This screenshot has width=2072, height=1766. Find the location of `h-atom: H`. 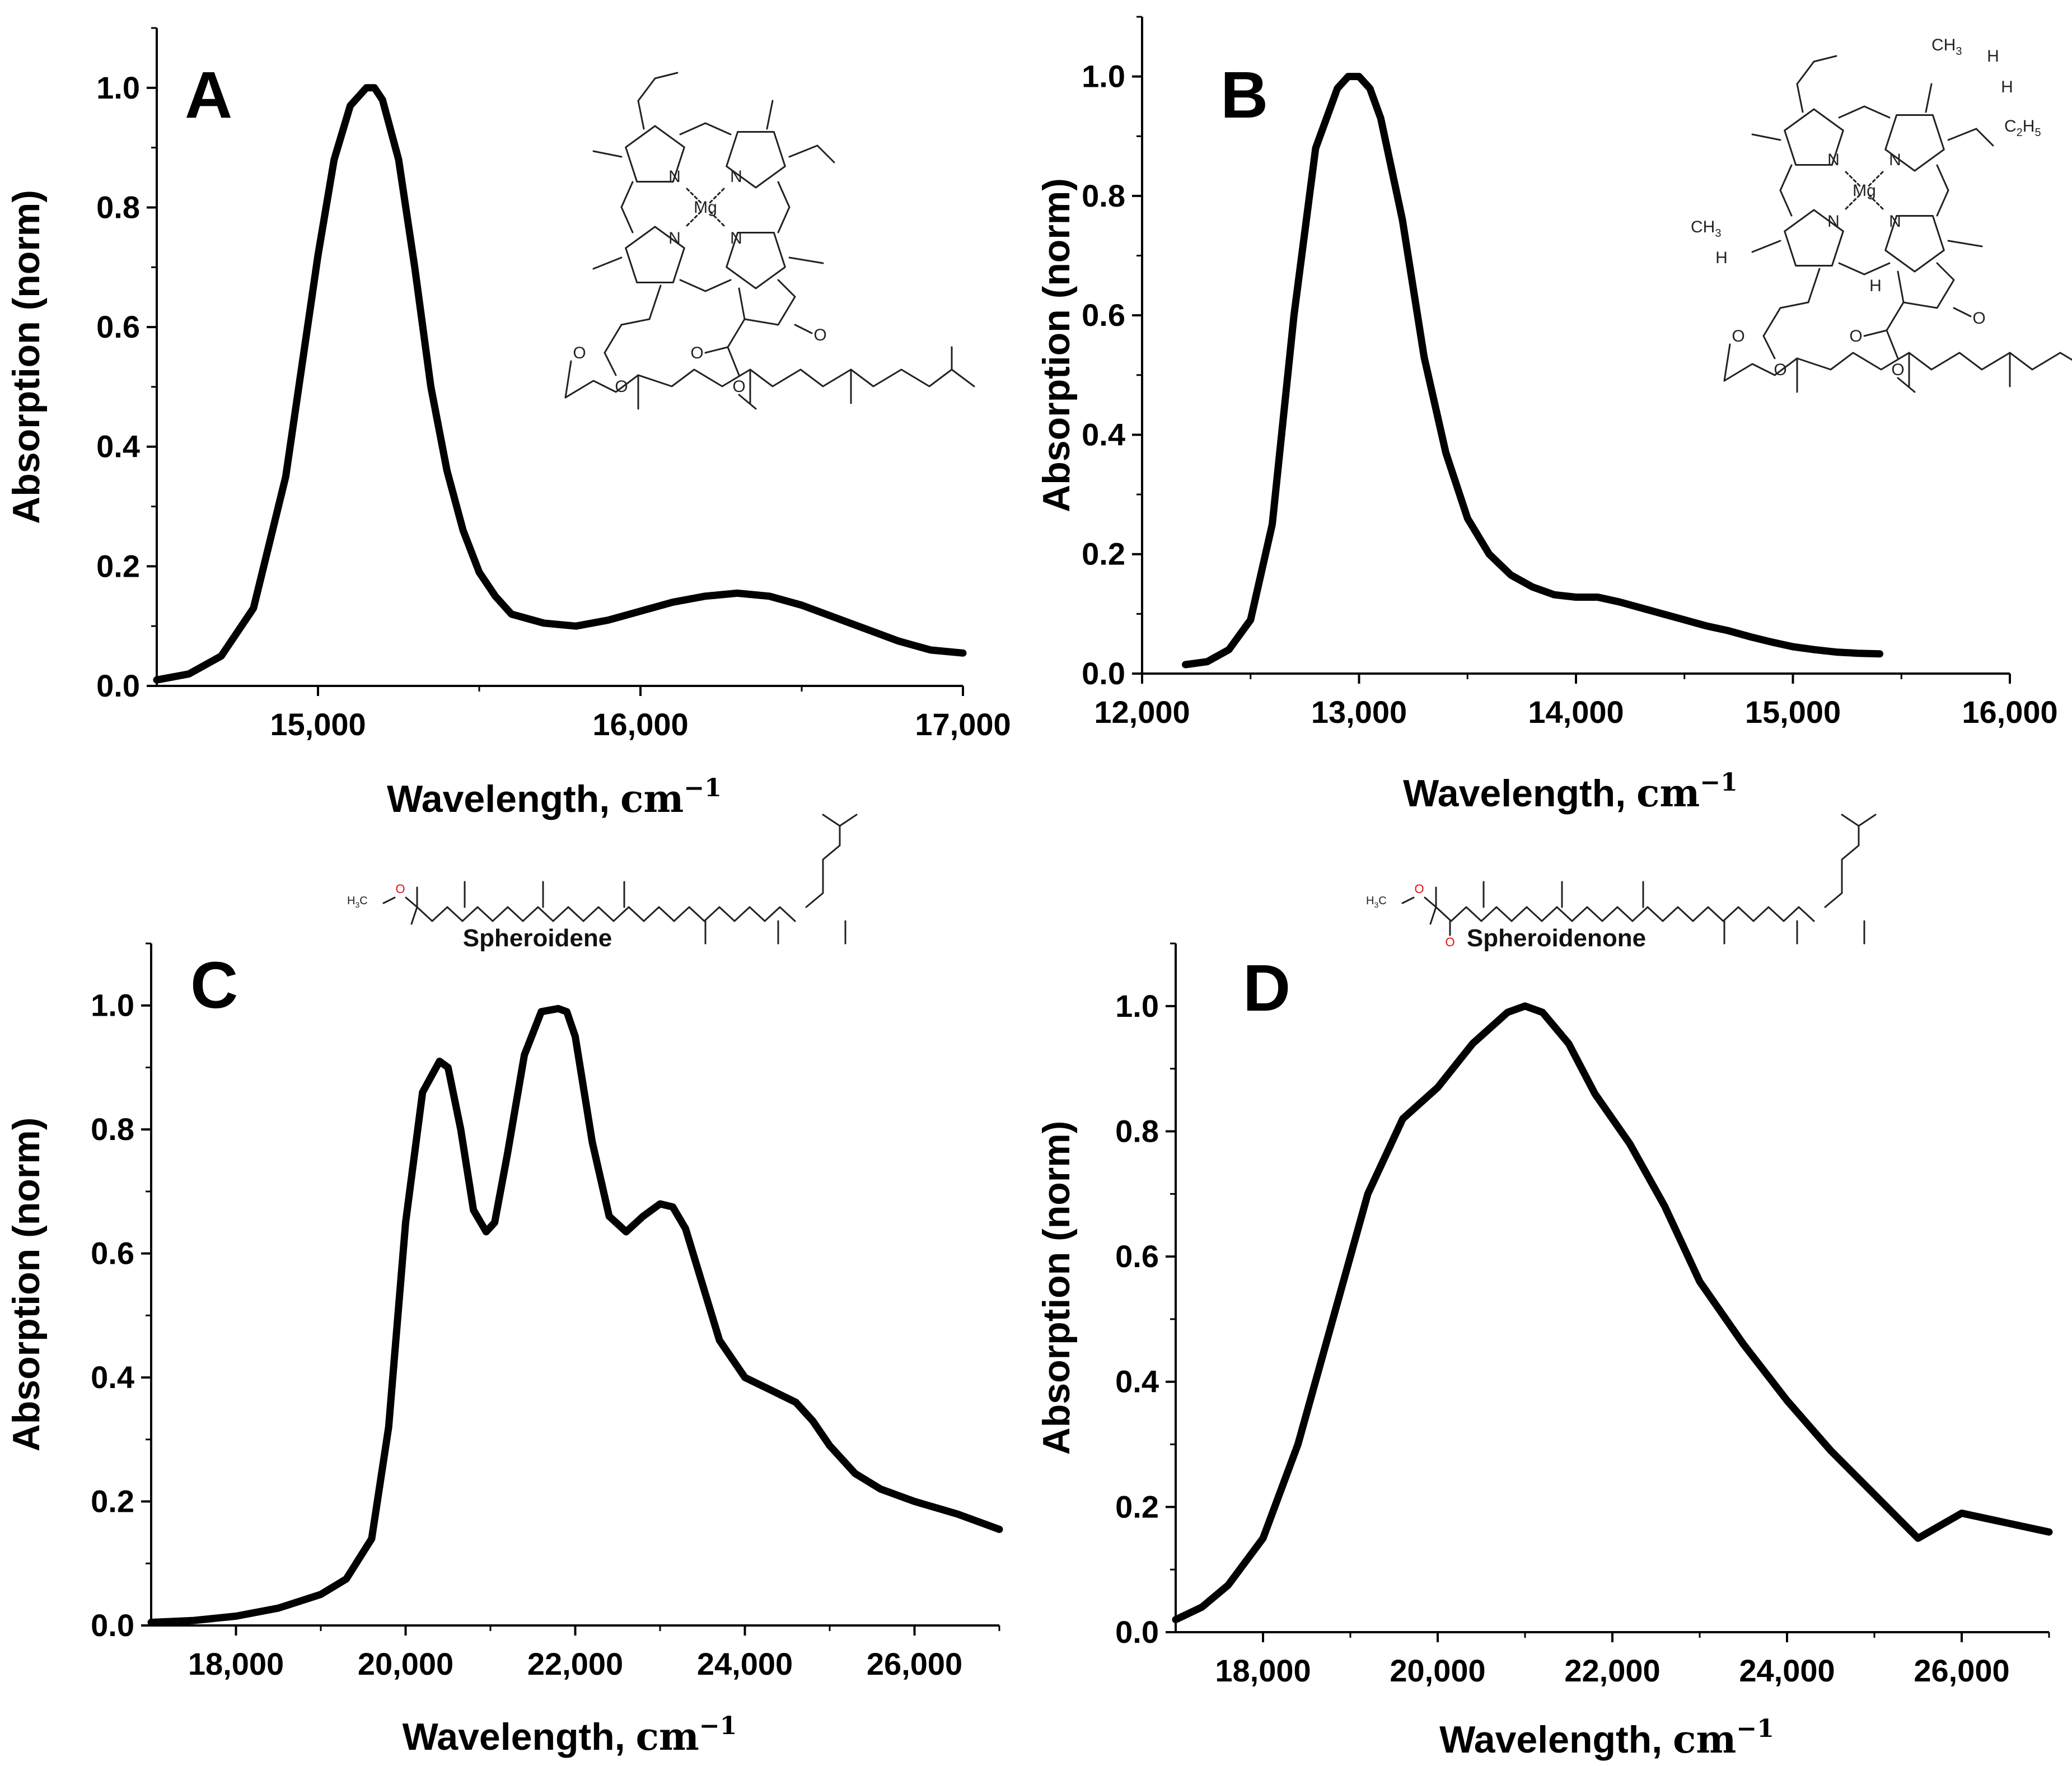

h-atom: H is located at coordinates (2007, 87).